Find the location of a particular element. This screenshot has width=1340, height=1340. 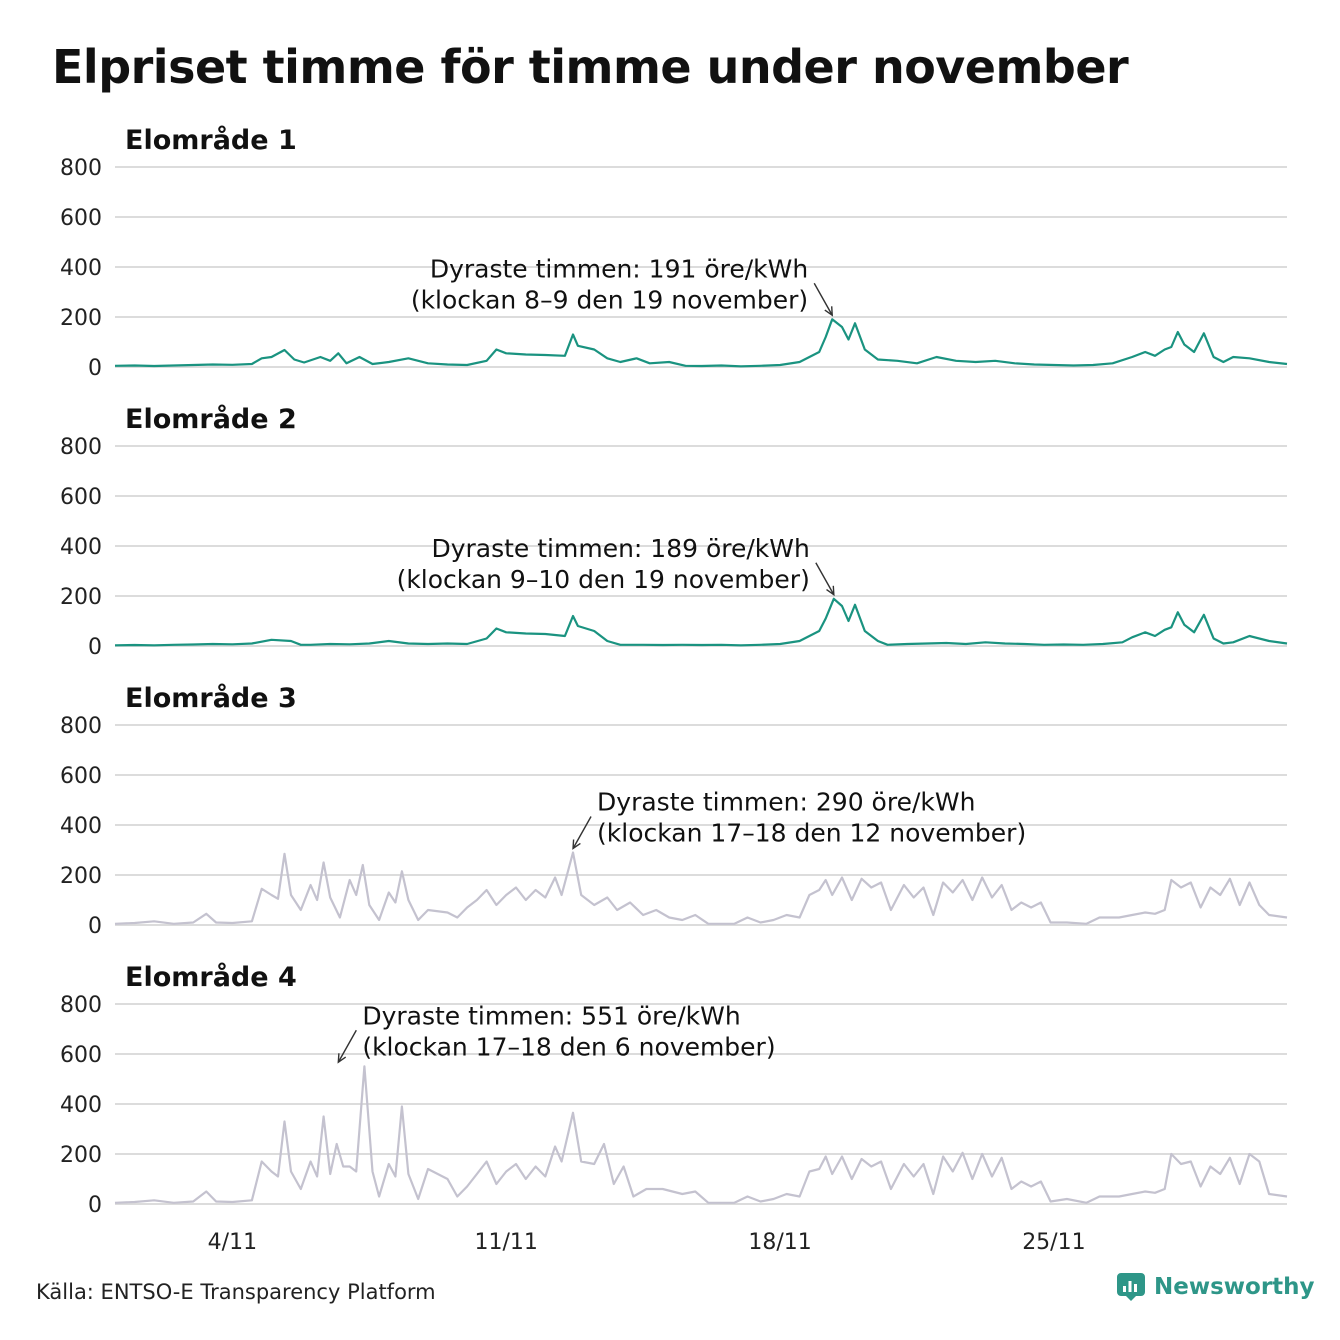

annotation-line-2: (klockan 9–10 den 19 november) is located at coordinates (603, 579).